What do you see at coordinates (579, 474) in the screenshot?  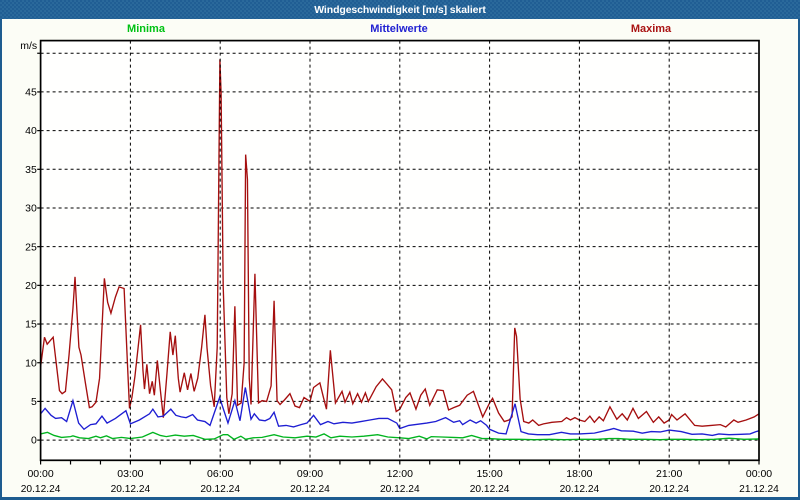 I see `x-axis-time-label-h18: 18:00` at bounding box center [579, 474].